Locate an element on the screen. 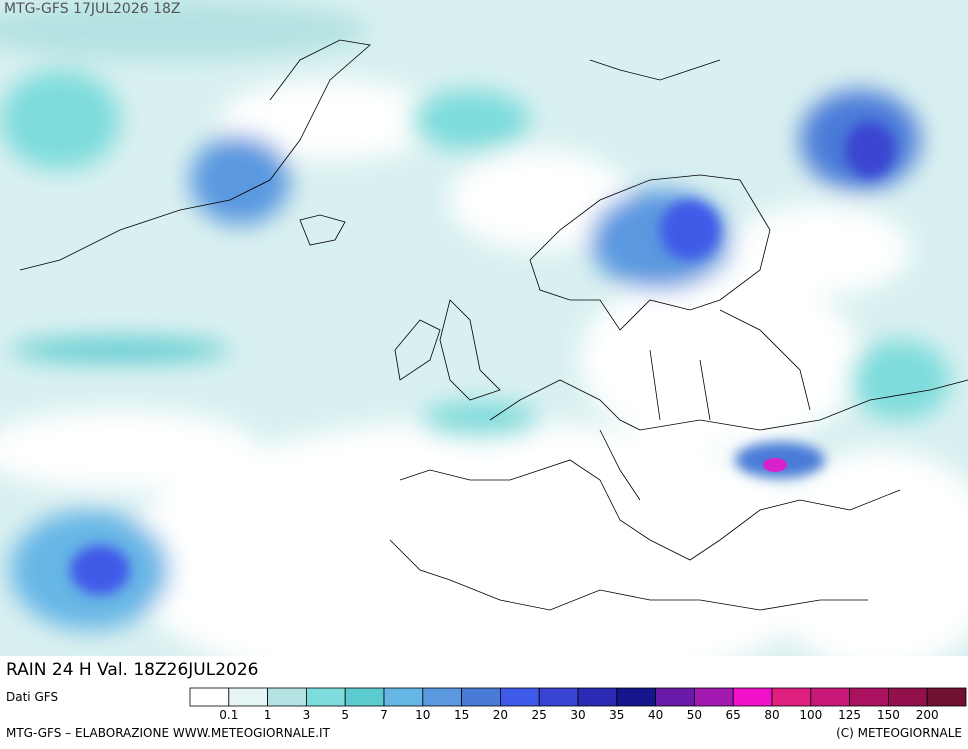  legend-label: 1 is located at coordinates (268, 715).